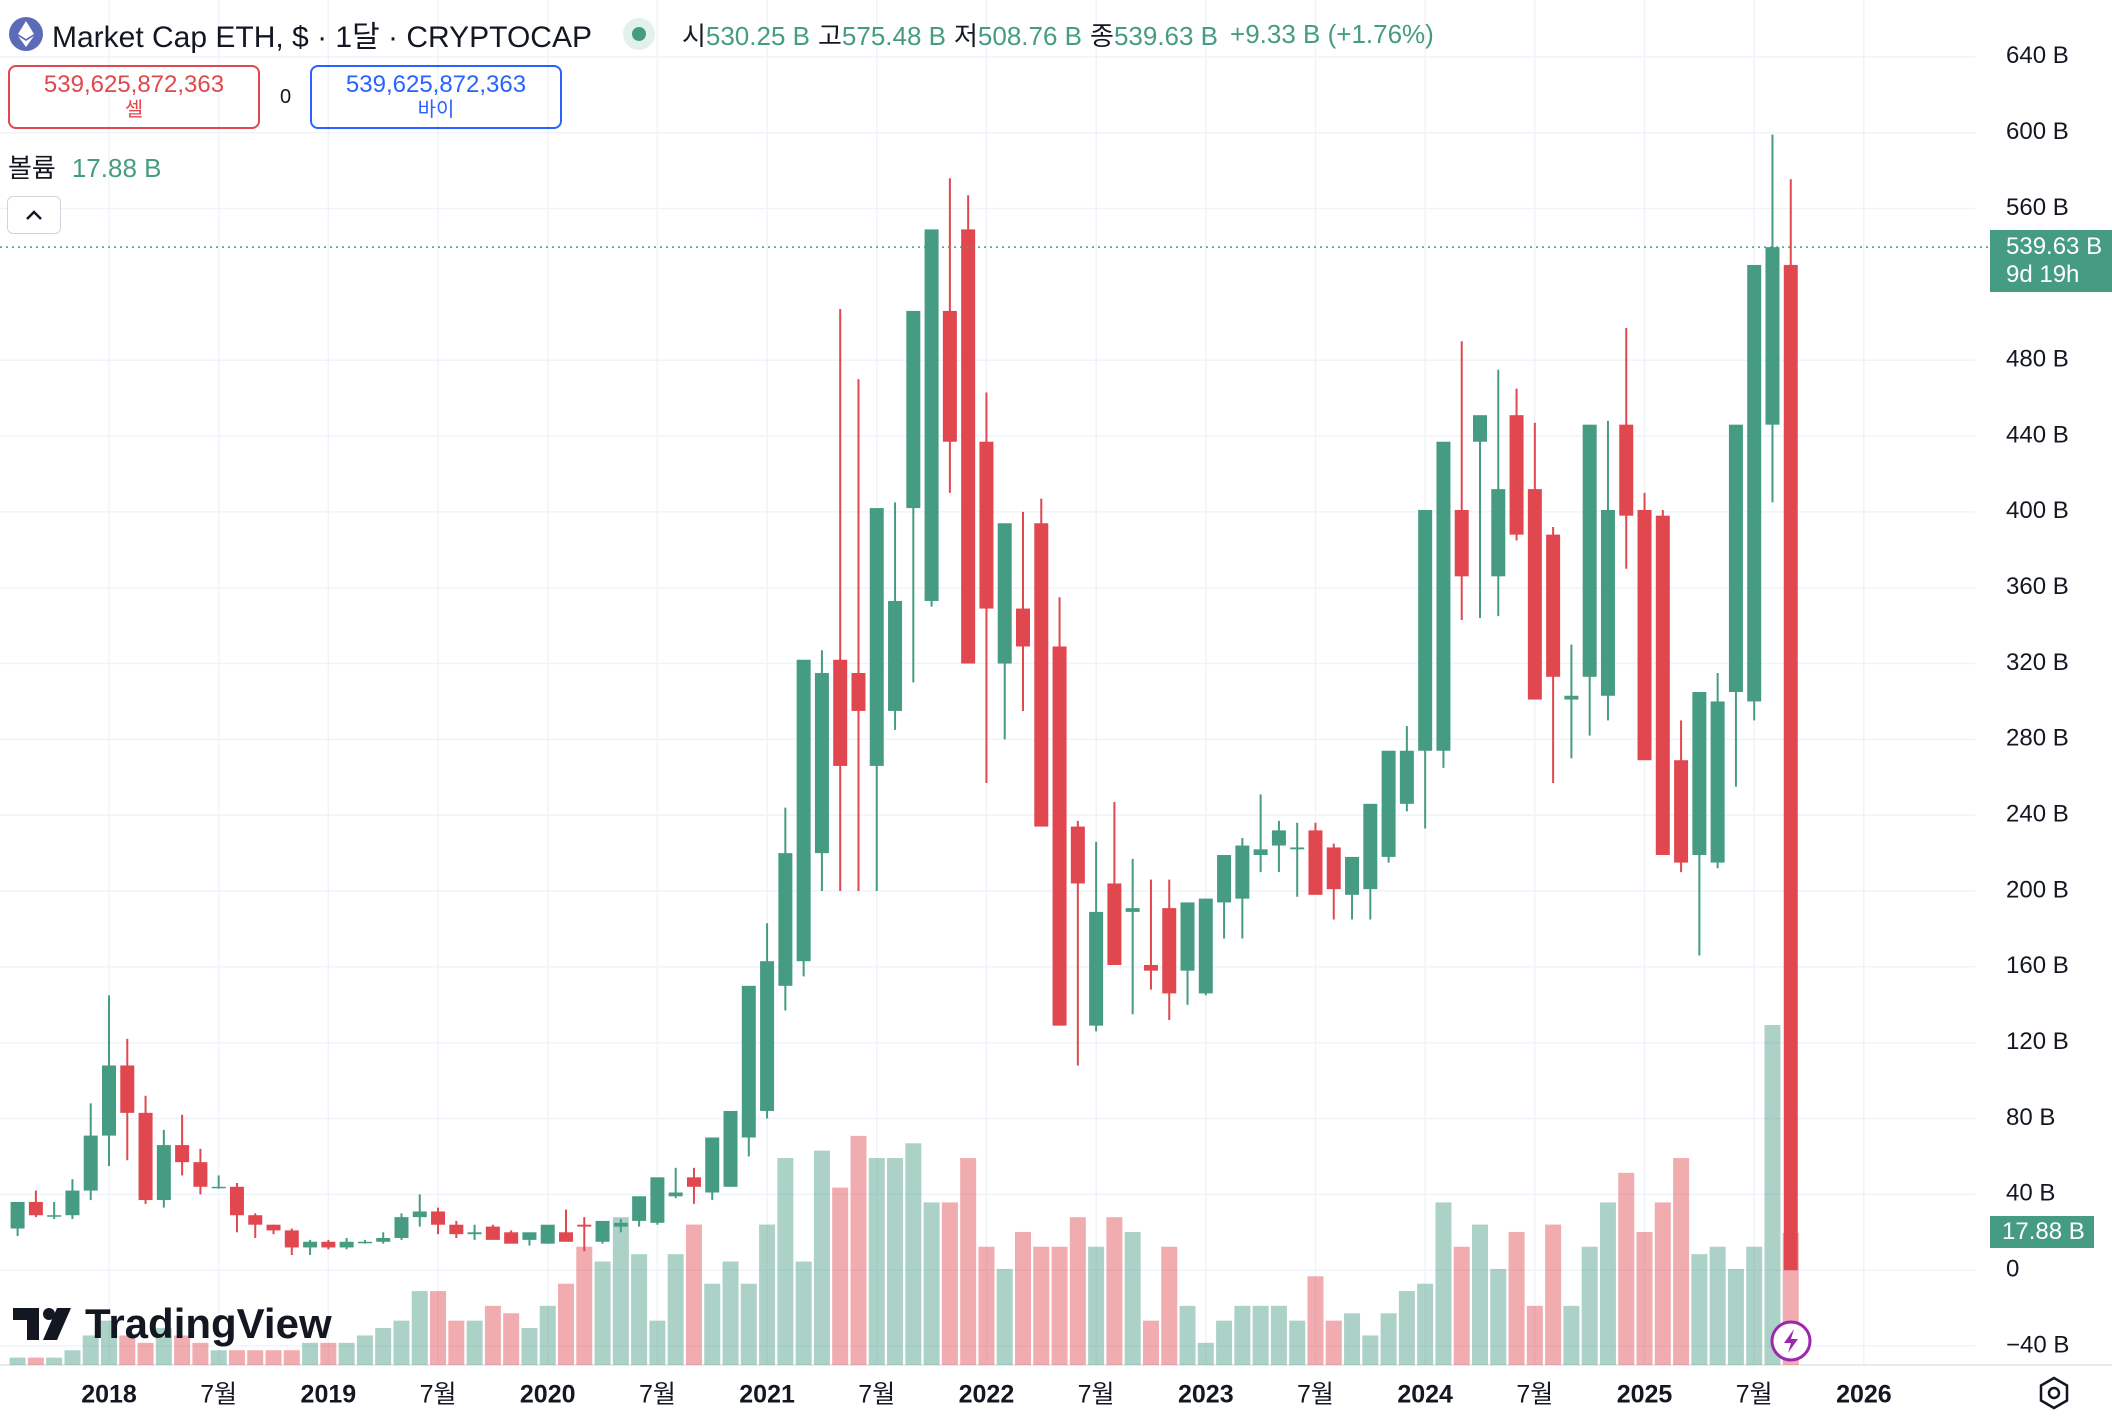 This screenshot has height=1416, width=2112. I want to click on price-tag: 539.63 B 9d 19h, so click(2051, 261).